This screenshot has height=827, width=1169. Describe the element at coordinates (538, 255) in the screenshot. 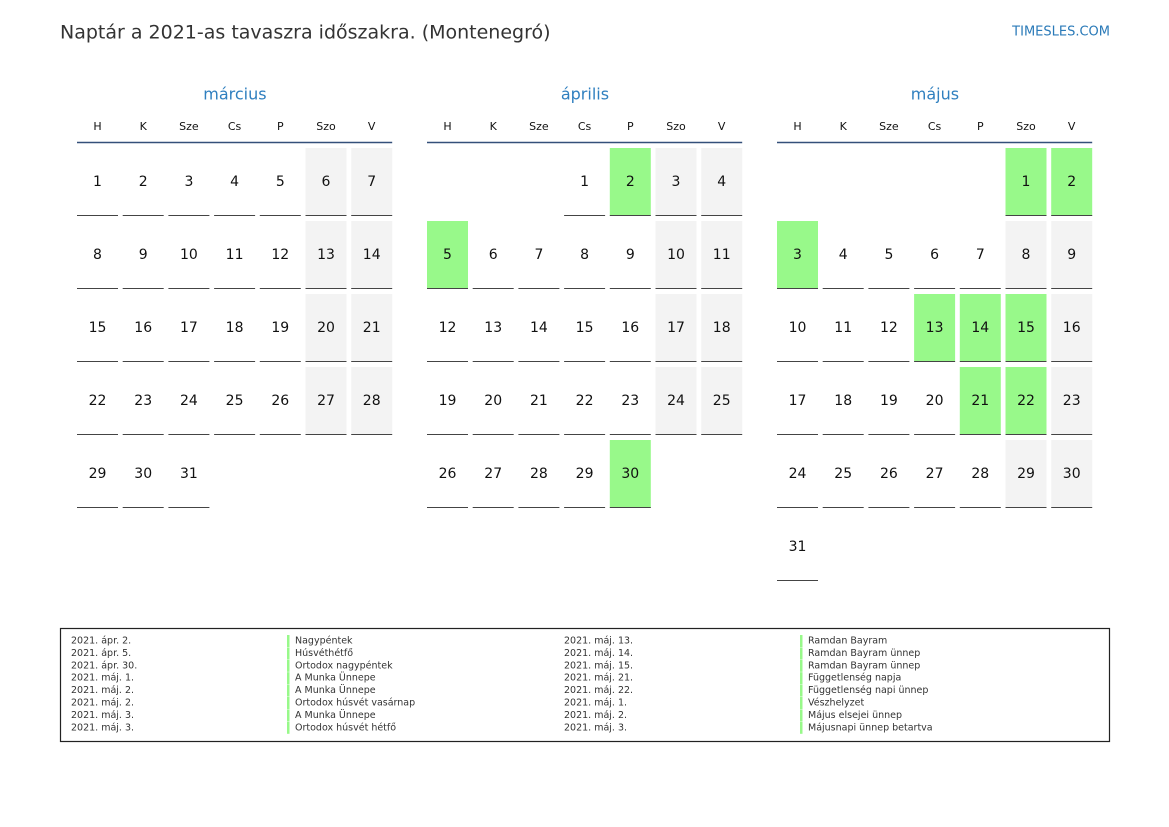

I see `day: 7` at that location.